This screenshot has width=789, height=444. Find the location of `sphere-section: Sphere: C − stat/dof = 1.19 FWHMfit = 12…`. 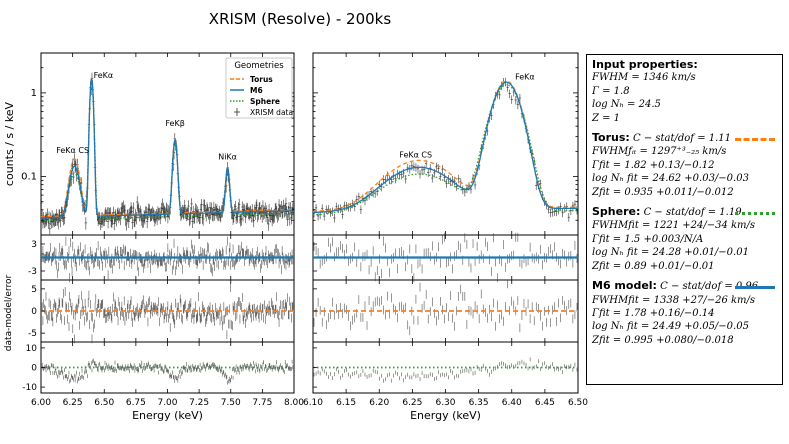

sphere-section: Sphere: C − stat/dof = 1.19 FWHMfit = 12… is located at coordinates (684, 239).